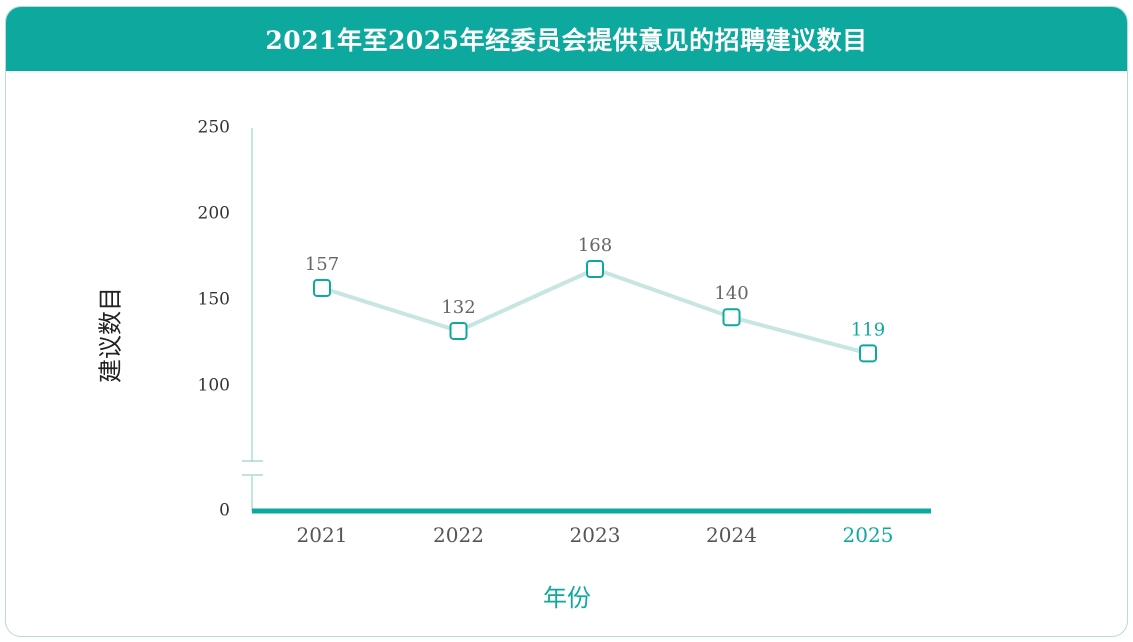  What do you see at coordinates (214, 214) in the screenshot?
I see `y-tick-label: 200` at bounding box center [214, 214].